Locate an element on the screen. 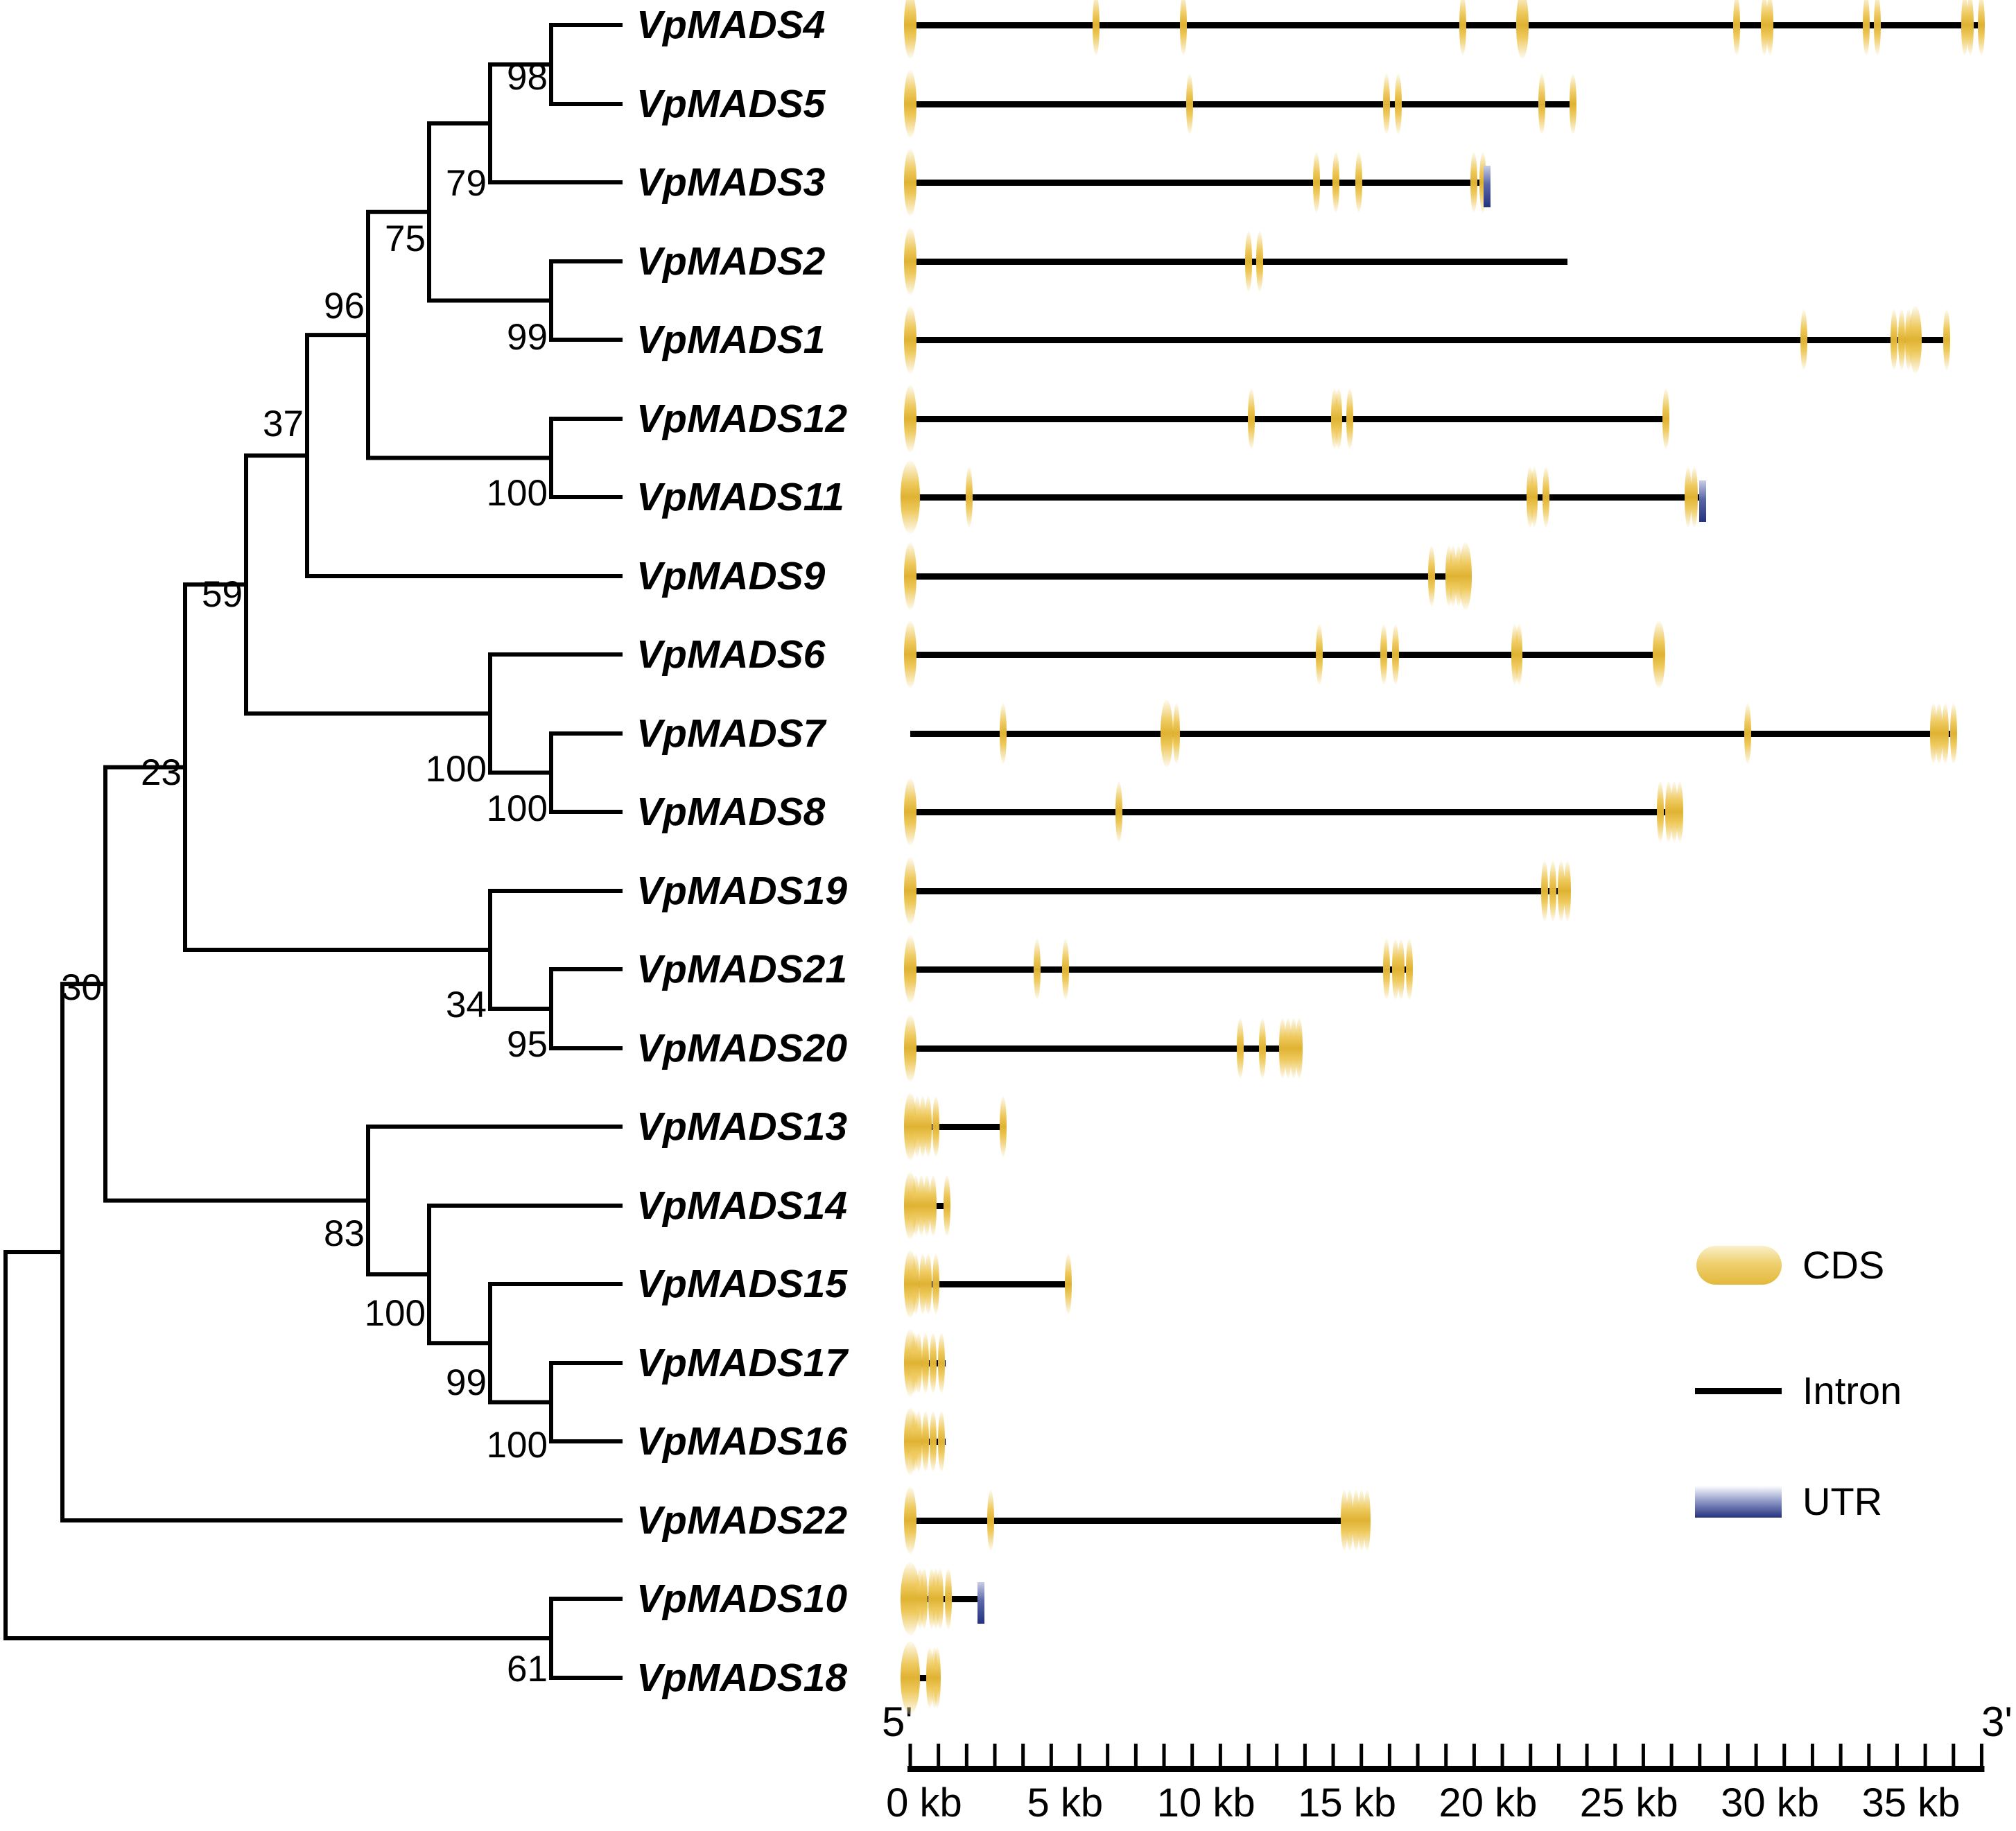 The image size is (2016, 1831). gene-label-VpMADS19: VpMADS19 is located at coordinates (742, 891).